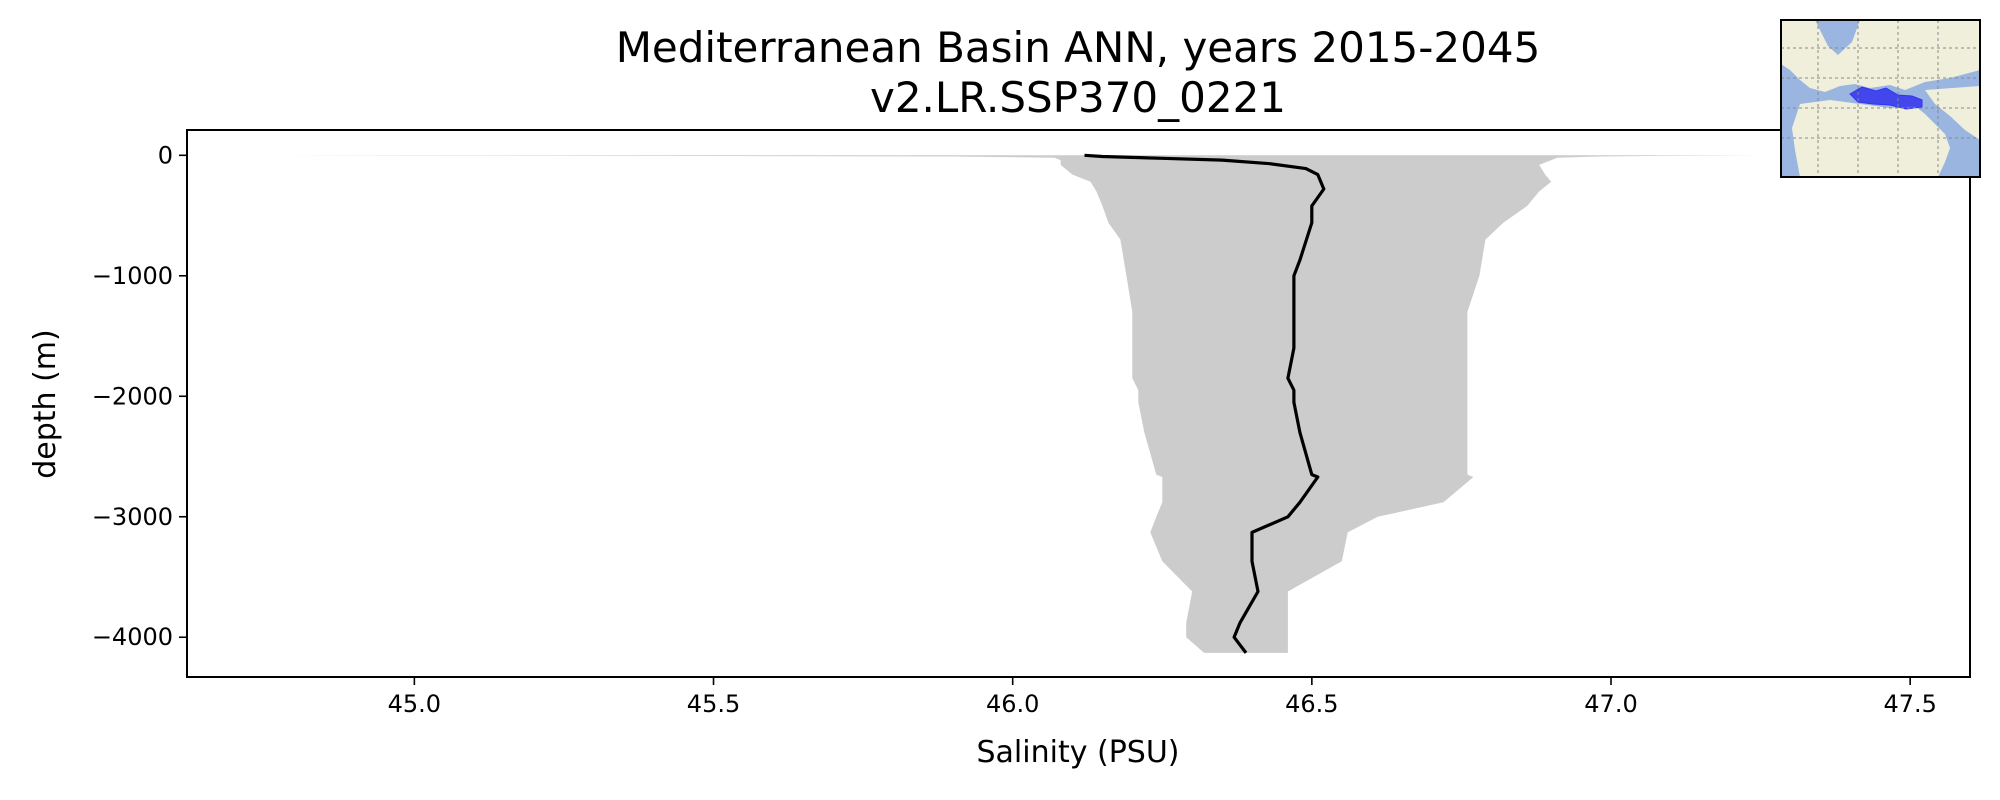 This screenshot has width=2000, height=800. Describe the element at coordinates (1078, 47) in the screenshot. I see `chart-title: Mediterranean Basin ANN, years 2015-2045` at that location.